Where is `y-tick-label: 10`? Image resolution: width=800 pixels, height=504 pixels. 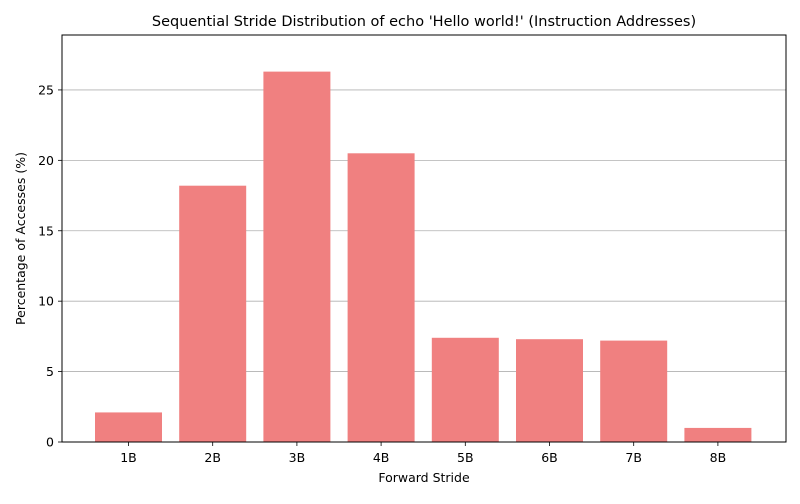
y-tick-label: 10 is located at coordinates (46, 301).